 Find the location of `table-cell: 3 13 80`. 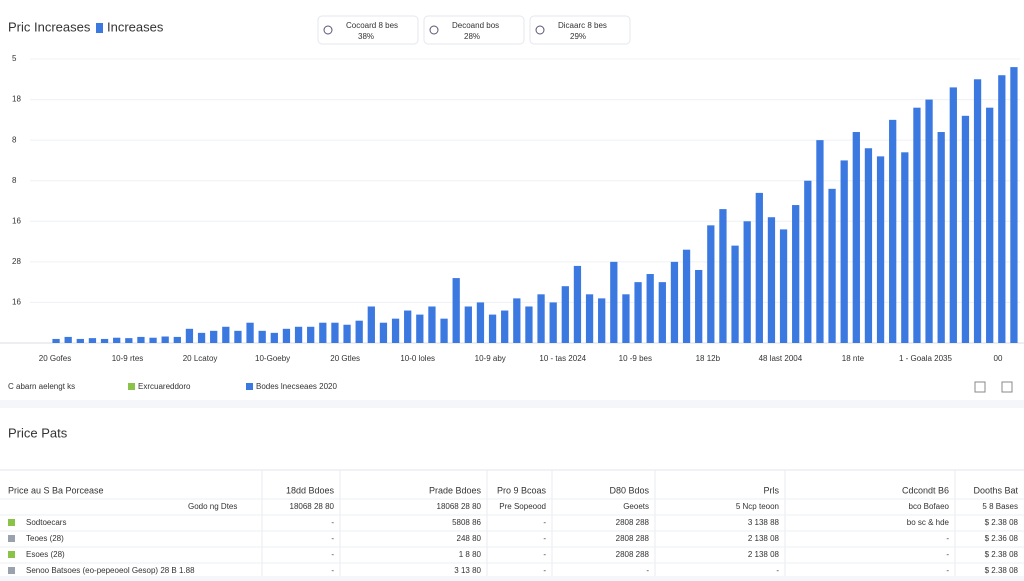

table-cell: 3 13 80 is located at coordinates (467, 570).